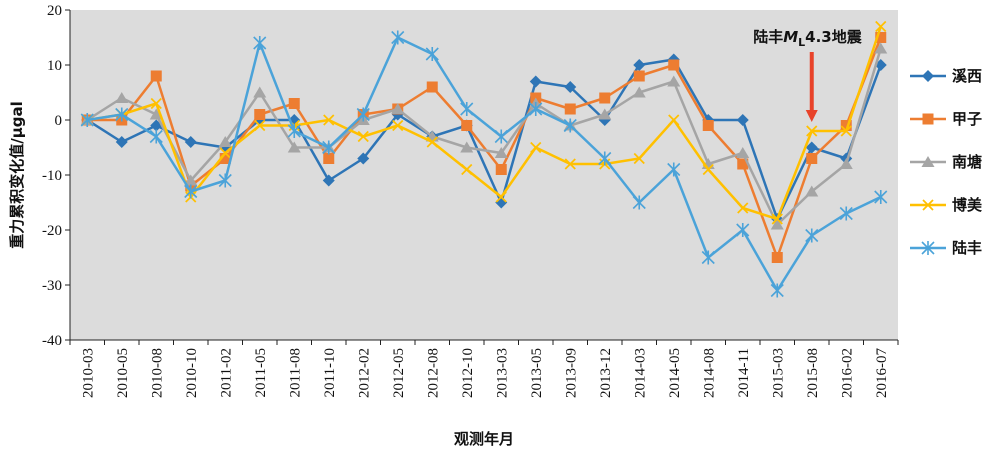 This screenshot has height=454, width=1000. Describe the element at coordinates (967, 76) in the screenshot. I see `legend-label: 溪西` at that location.